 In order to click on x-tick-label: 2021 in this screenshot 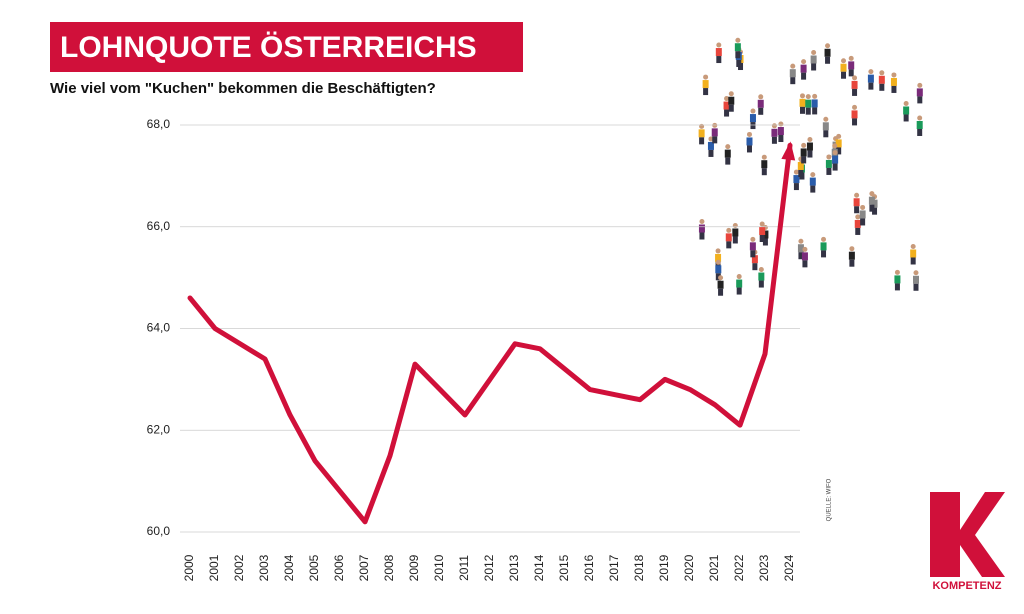, I will do `click(714, 567)`.